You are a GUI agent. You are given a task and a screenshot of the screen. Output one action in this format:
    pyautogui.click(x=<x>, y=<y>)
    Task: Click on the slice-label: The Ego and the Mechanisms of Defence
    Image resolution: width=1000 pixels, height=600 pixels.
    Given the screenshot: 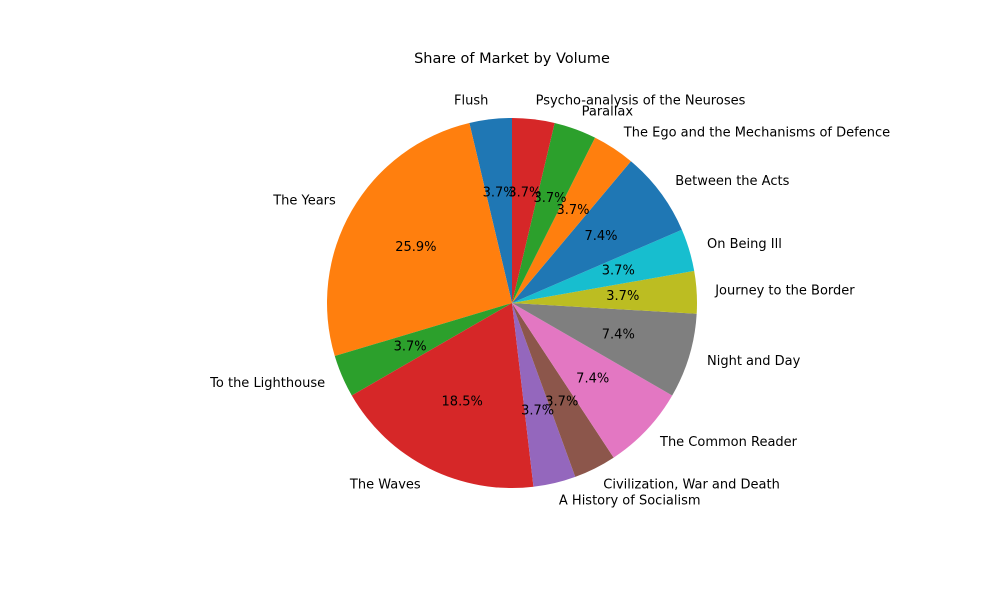 What is the action you would take?
    pyautogui.click(x=756, y=133)
    